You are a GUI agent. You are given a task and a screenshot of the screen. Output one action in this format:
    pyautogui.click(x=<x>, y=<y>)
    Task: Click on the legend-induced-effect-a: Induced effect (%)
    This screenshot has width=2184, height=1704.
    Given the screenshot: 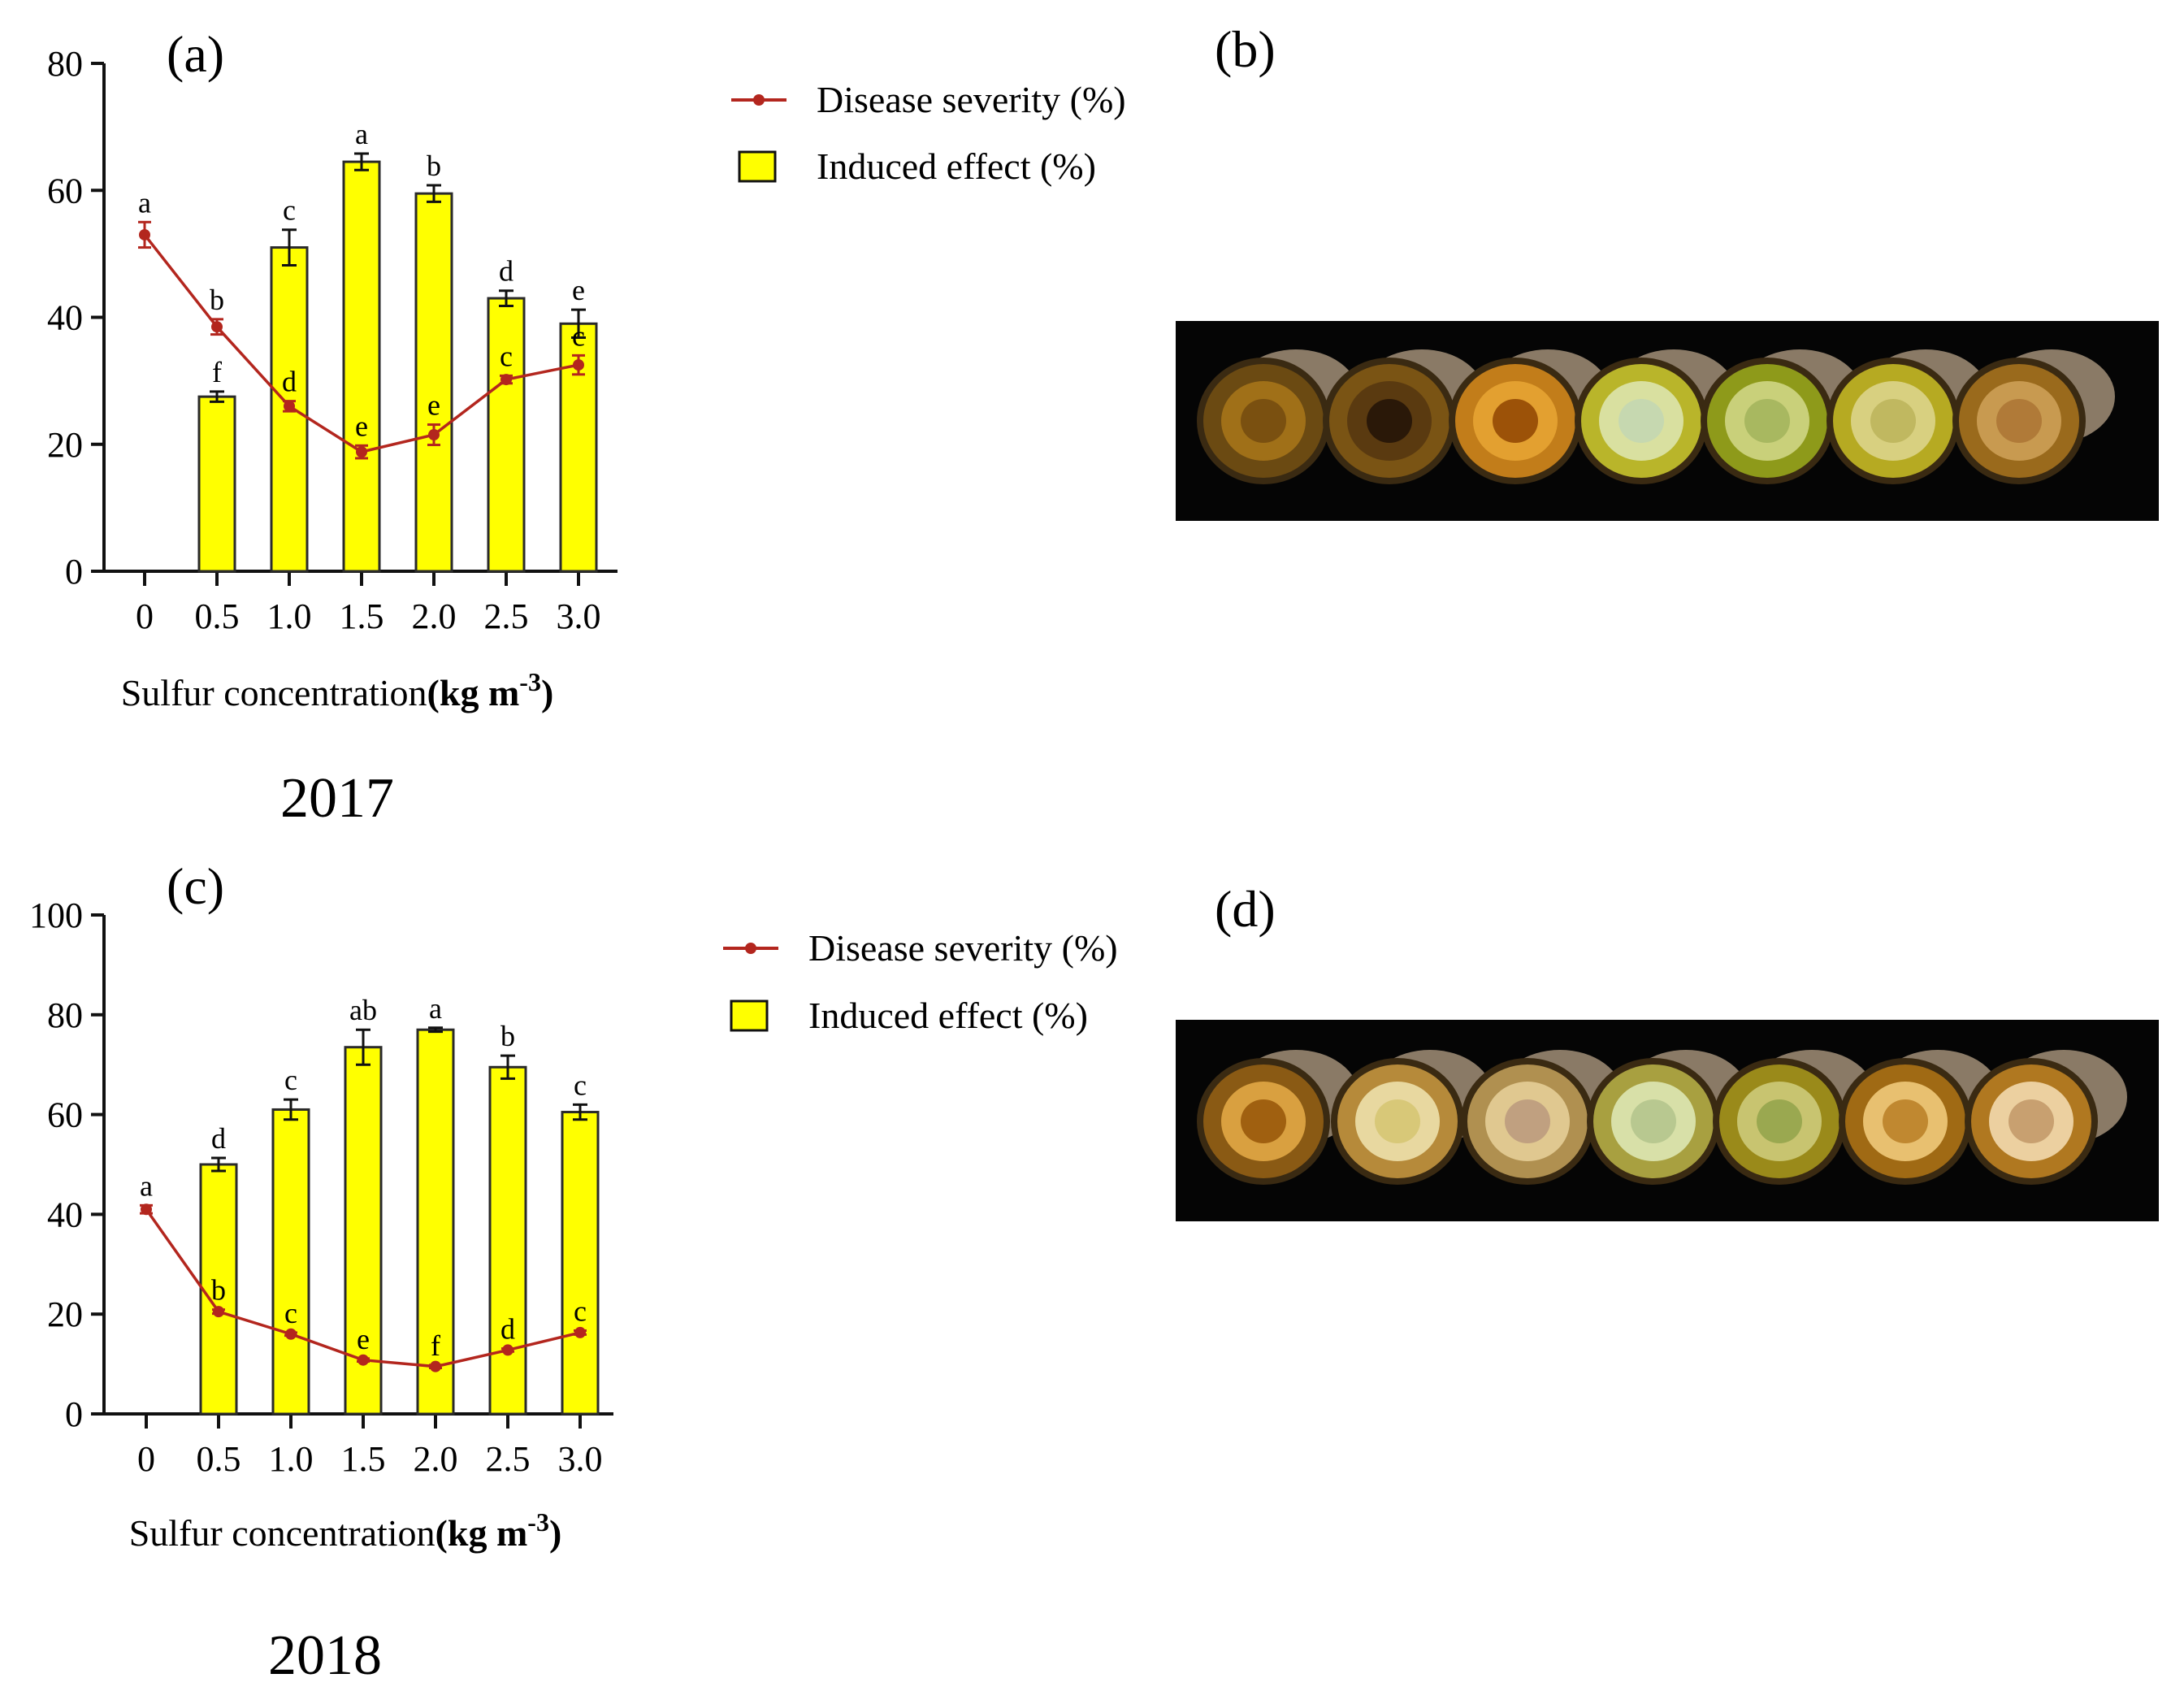 What is the action you would take?
    pyautogui.click(x=956, y=166)
    